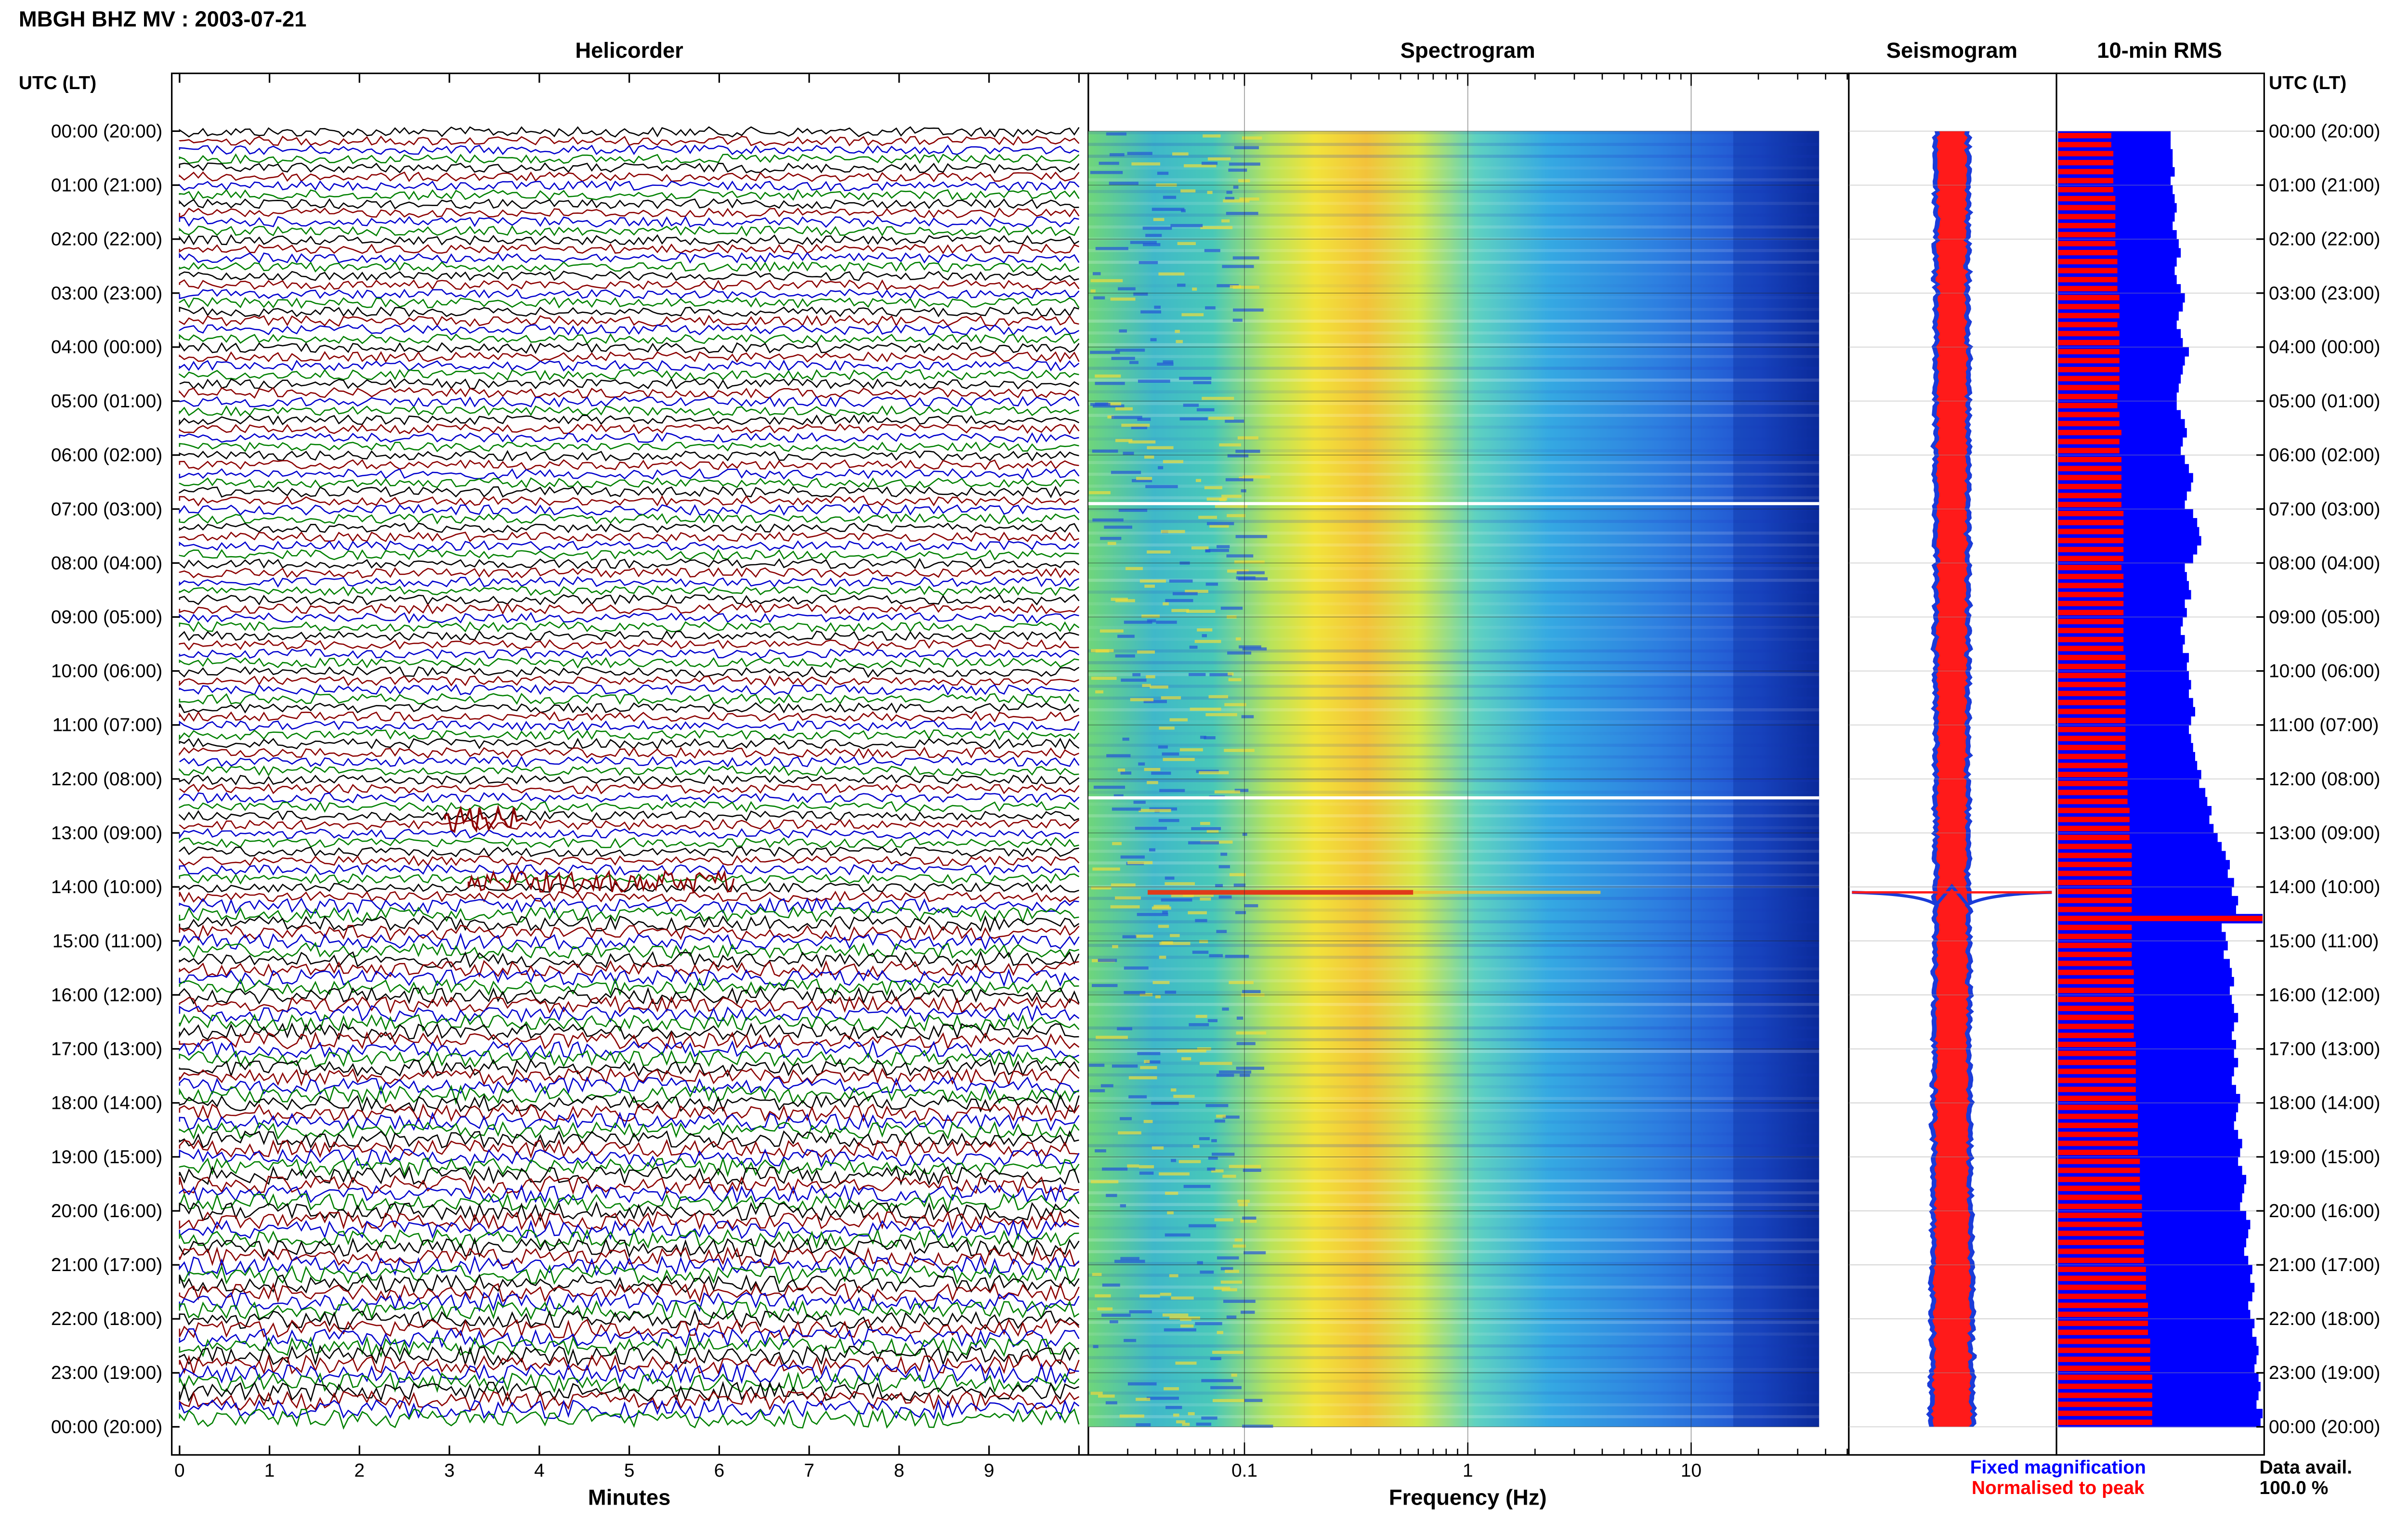 This screenshot has height=1533, width=2408. What do you see at coordinates (1467, 50) in the screenshot?
I see `panel-title-spectrogram: Spectrogram` at bounding box center [1467, 50].